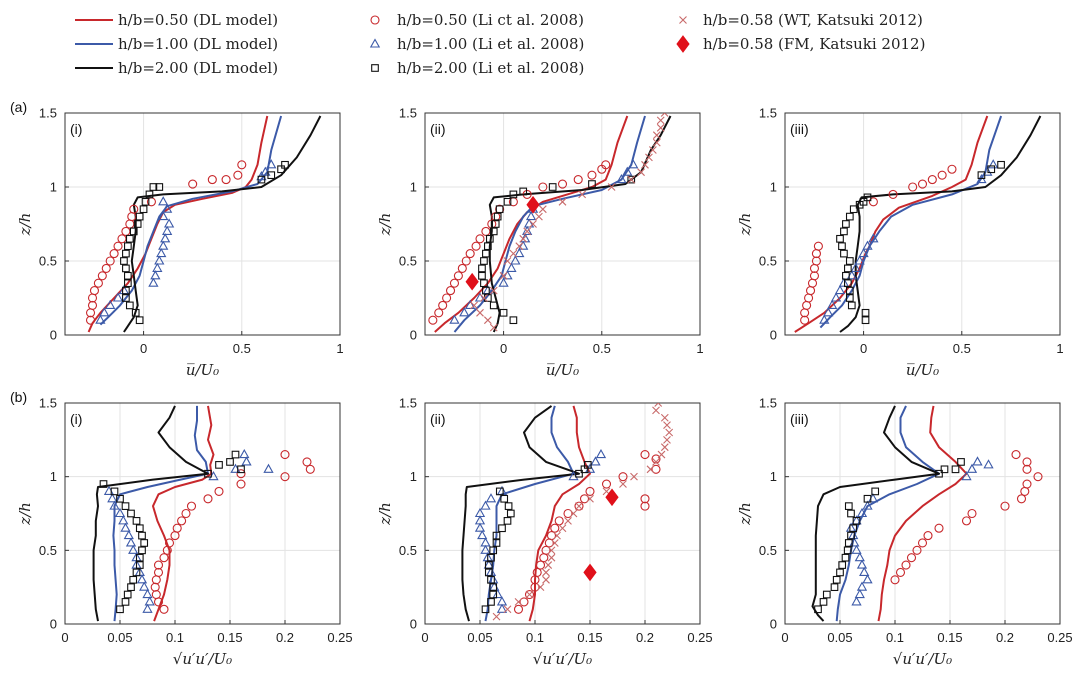 The width and height of the screenshot is (1080, 679). Describe the element at coordinates (472, 281) in the screenshot. I see `data-point-diamond` at that location.